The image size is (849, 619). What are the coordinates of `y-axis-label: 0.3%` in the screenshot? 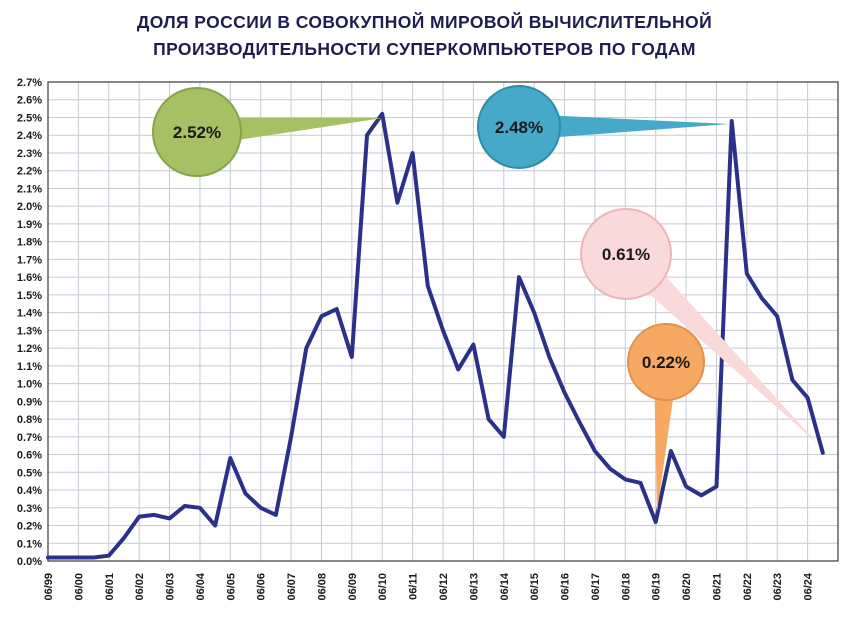 It's located at (29, 509).